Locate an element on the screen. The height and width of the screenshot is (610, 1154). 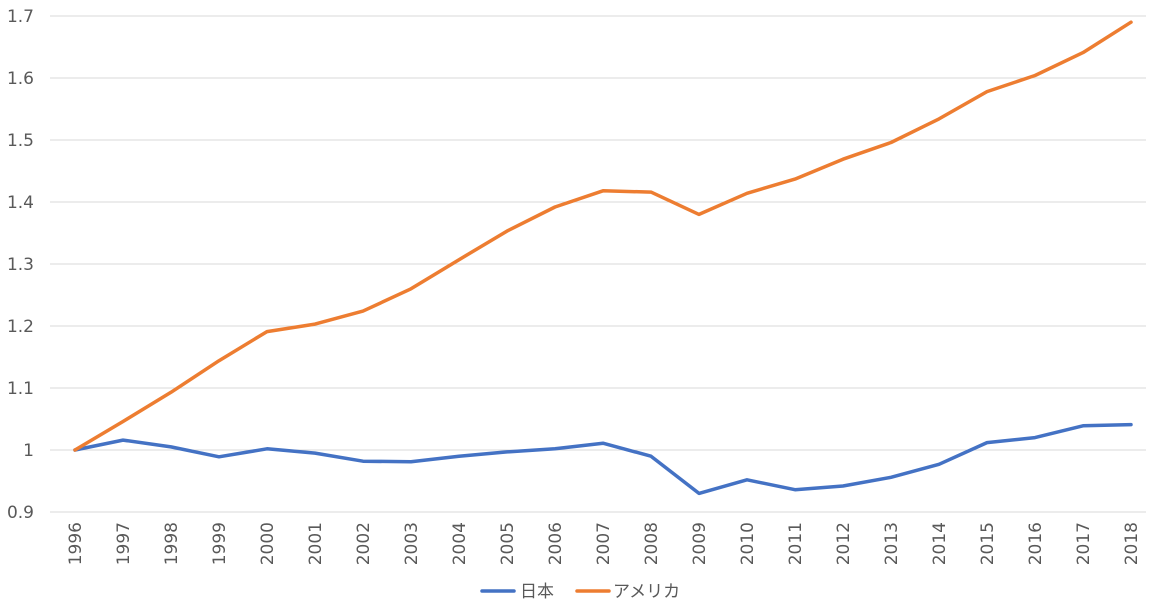
x-tick-label: 2010 is located at coordinates (748, 543).